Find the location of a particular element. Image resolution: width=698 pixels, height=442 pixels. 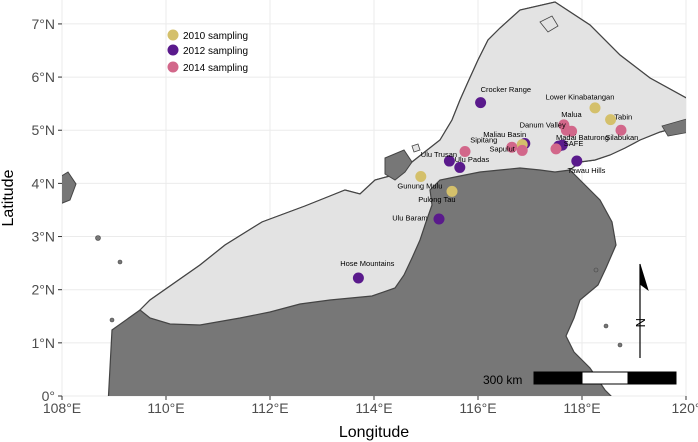

legend-label-2012: 2012 sampling is located at coordinates (215, 51).